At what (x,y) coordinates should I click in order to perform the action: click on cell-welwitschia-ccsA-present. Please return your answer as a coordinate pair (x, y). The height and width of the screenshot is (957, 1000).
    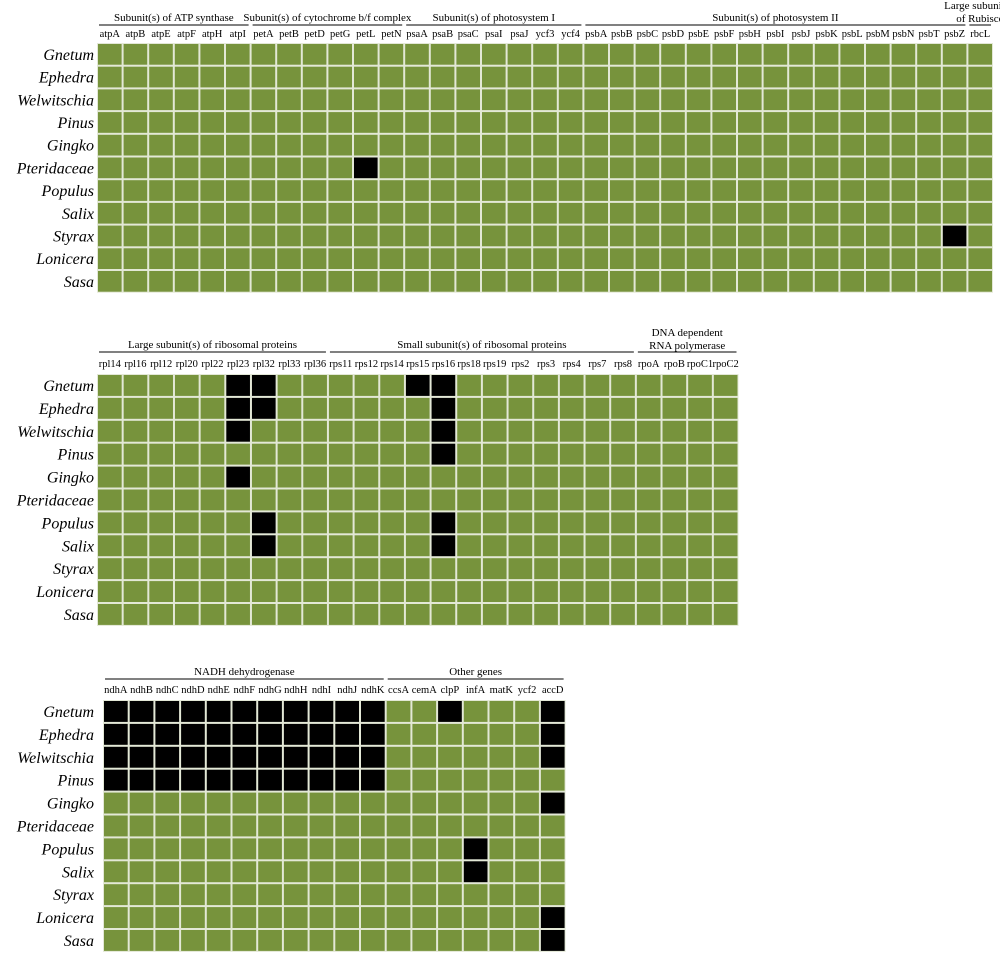
    Looking at the image, I should click on (398, 757).